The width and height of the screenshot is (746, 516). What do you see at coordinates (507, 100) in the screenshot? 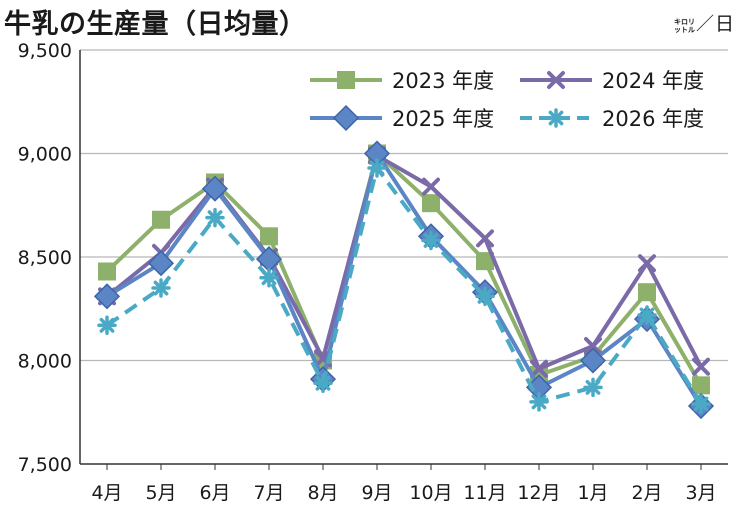
I see `legend: 2023 年度 2024 年度 2025 年度 2026 年度` at bounding box center [507, 100].